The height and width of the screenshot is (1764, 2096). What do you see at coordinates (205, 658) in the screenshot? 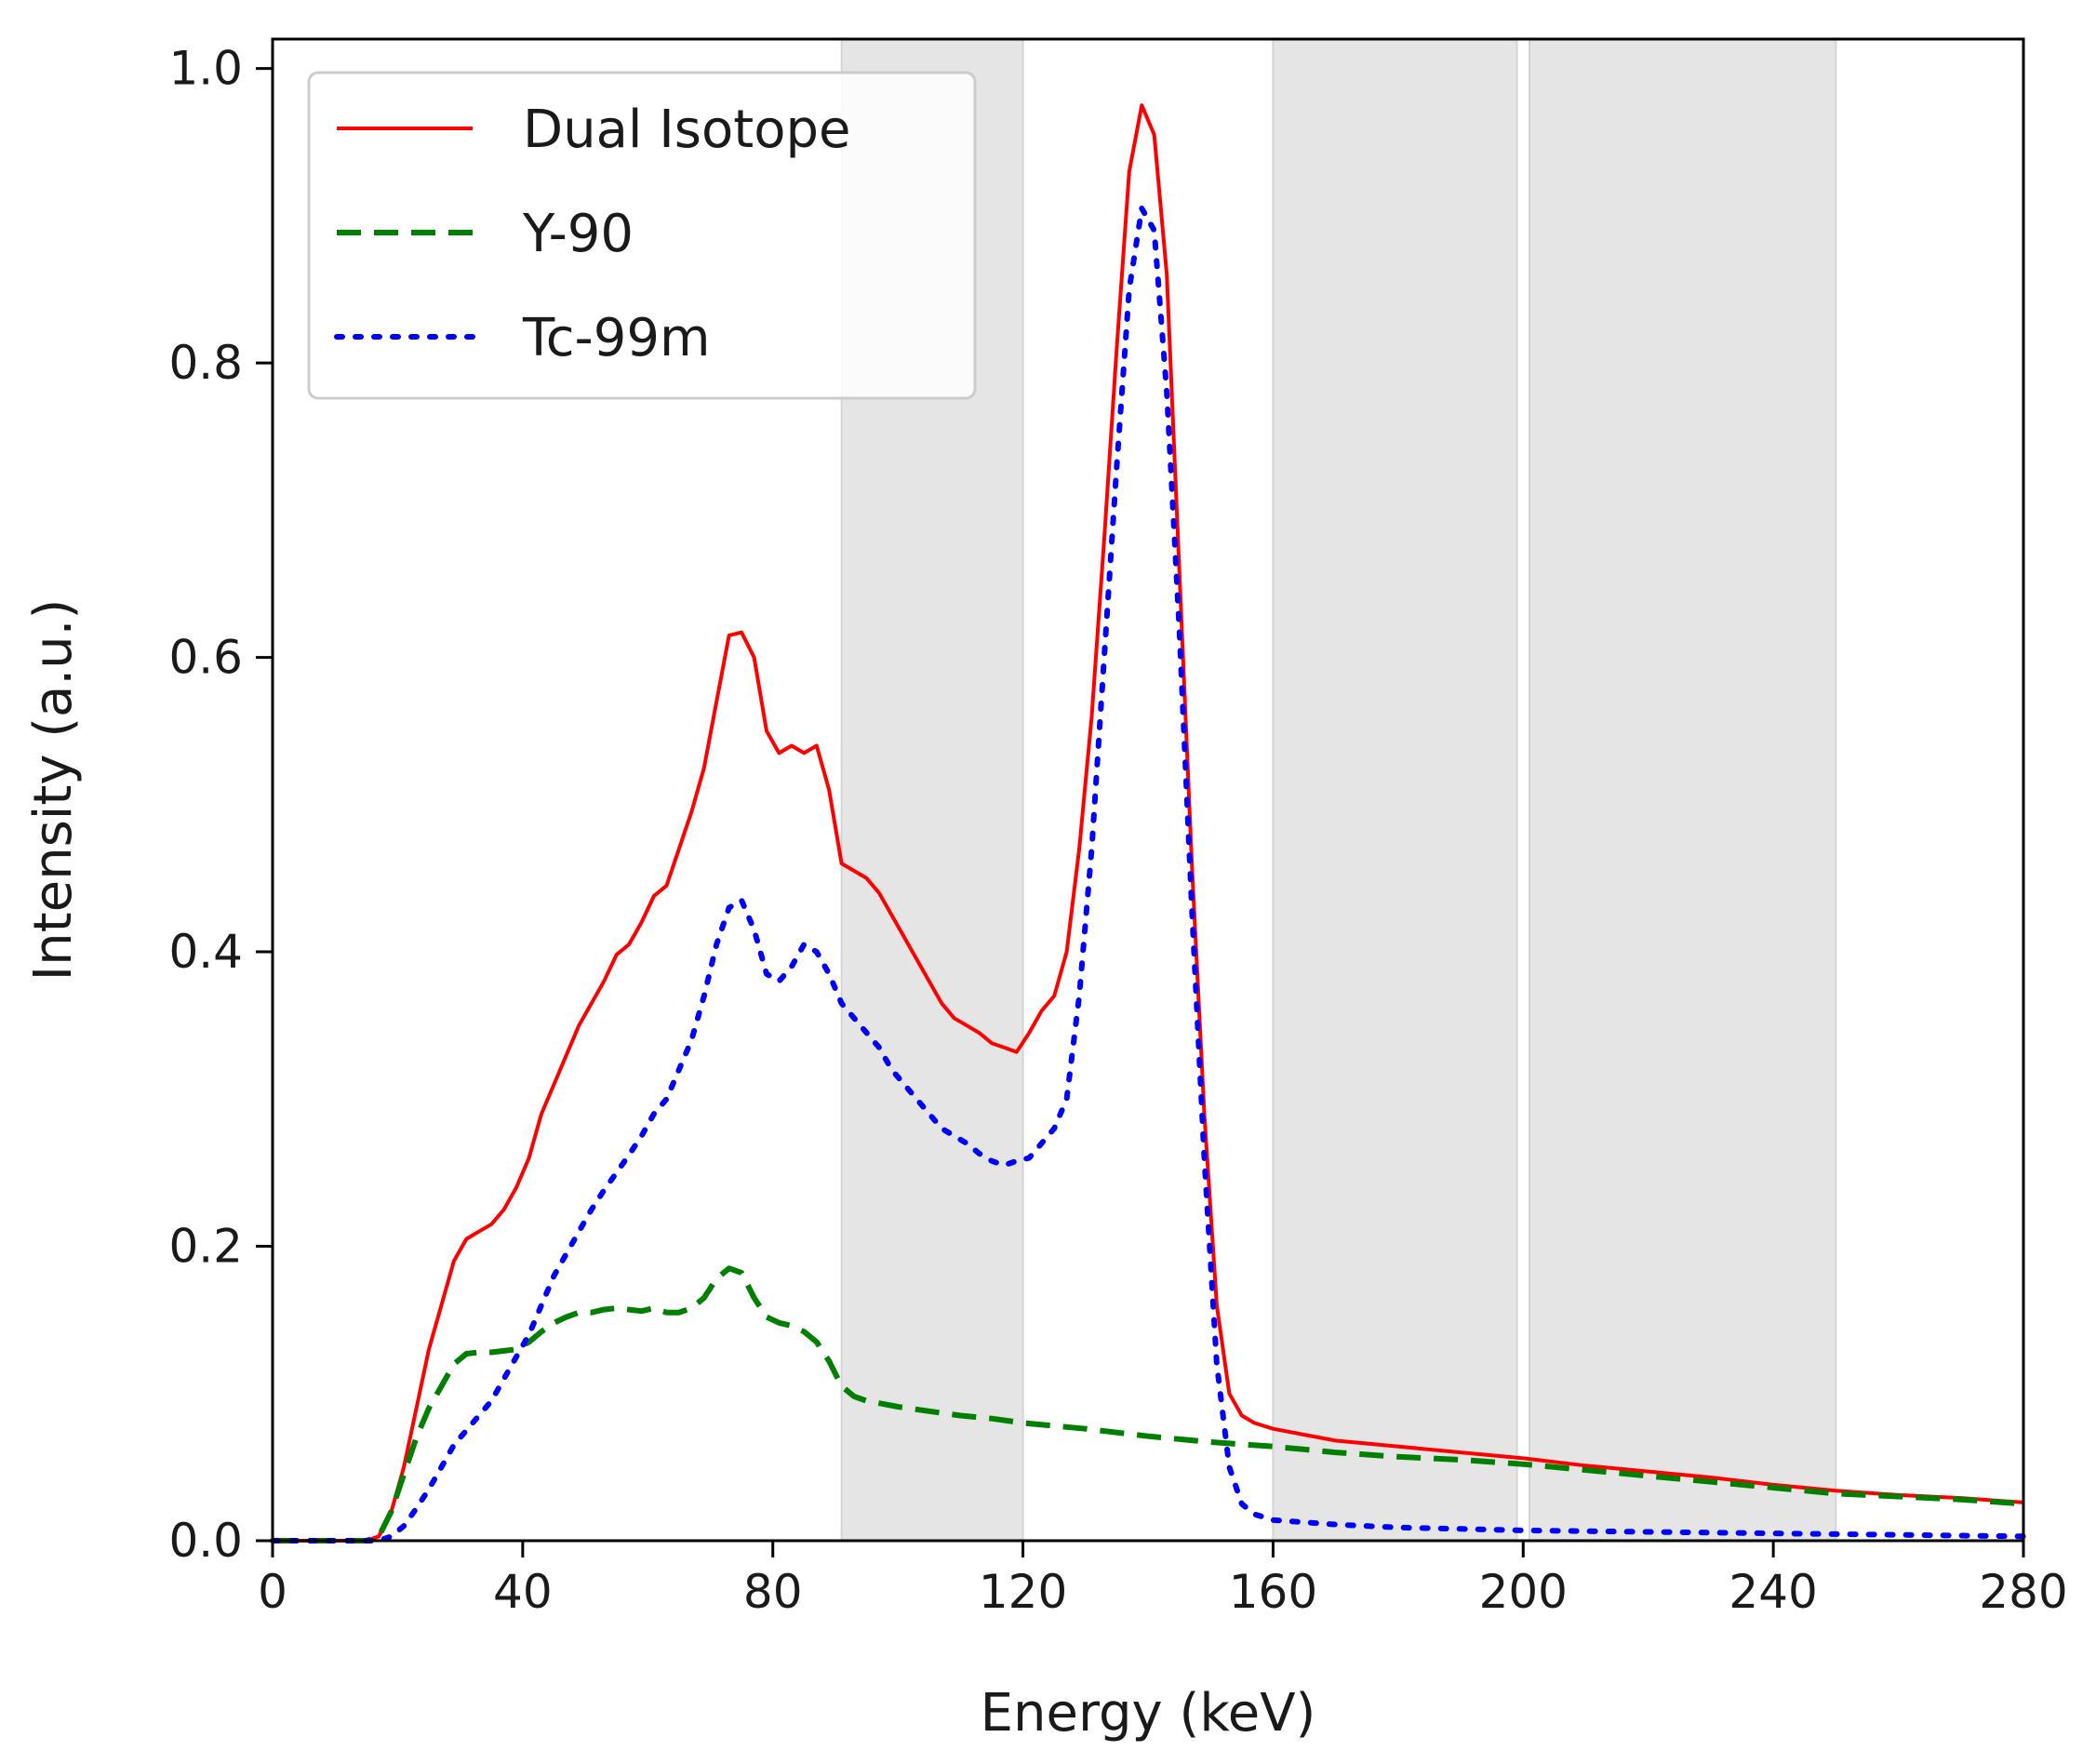
I see `y-tick-label: 0.6` at bounding box center [205, 658].